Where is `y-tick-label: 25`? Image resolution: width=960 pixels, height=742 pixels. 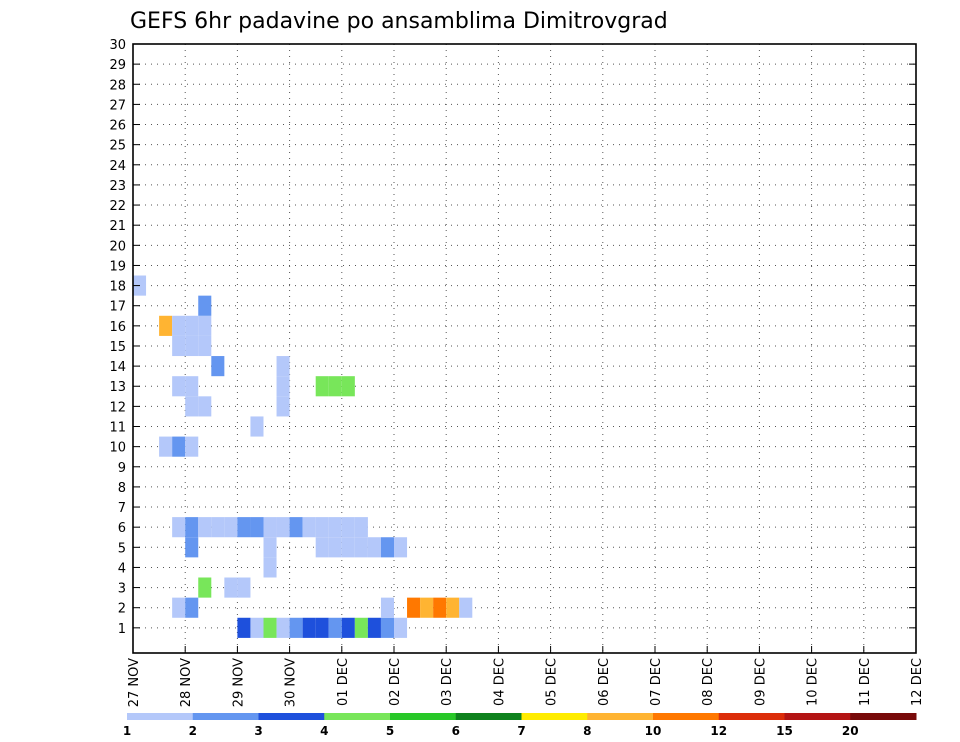
y-tick-label: 25 is located at coordinates (117, 146).